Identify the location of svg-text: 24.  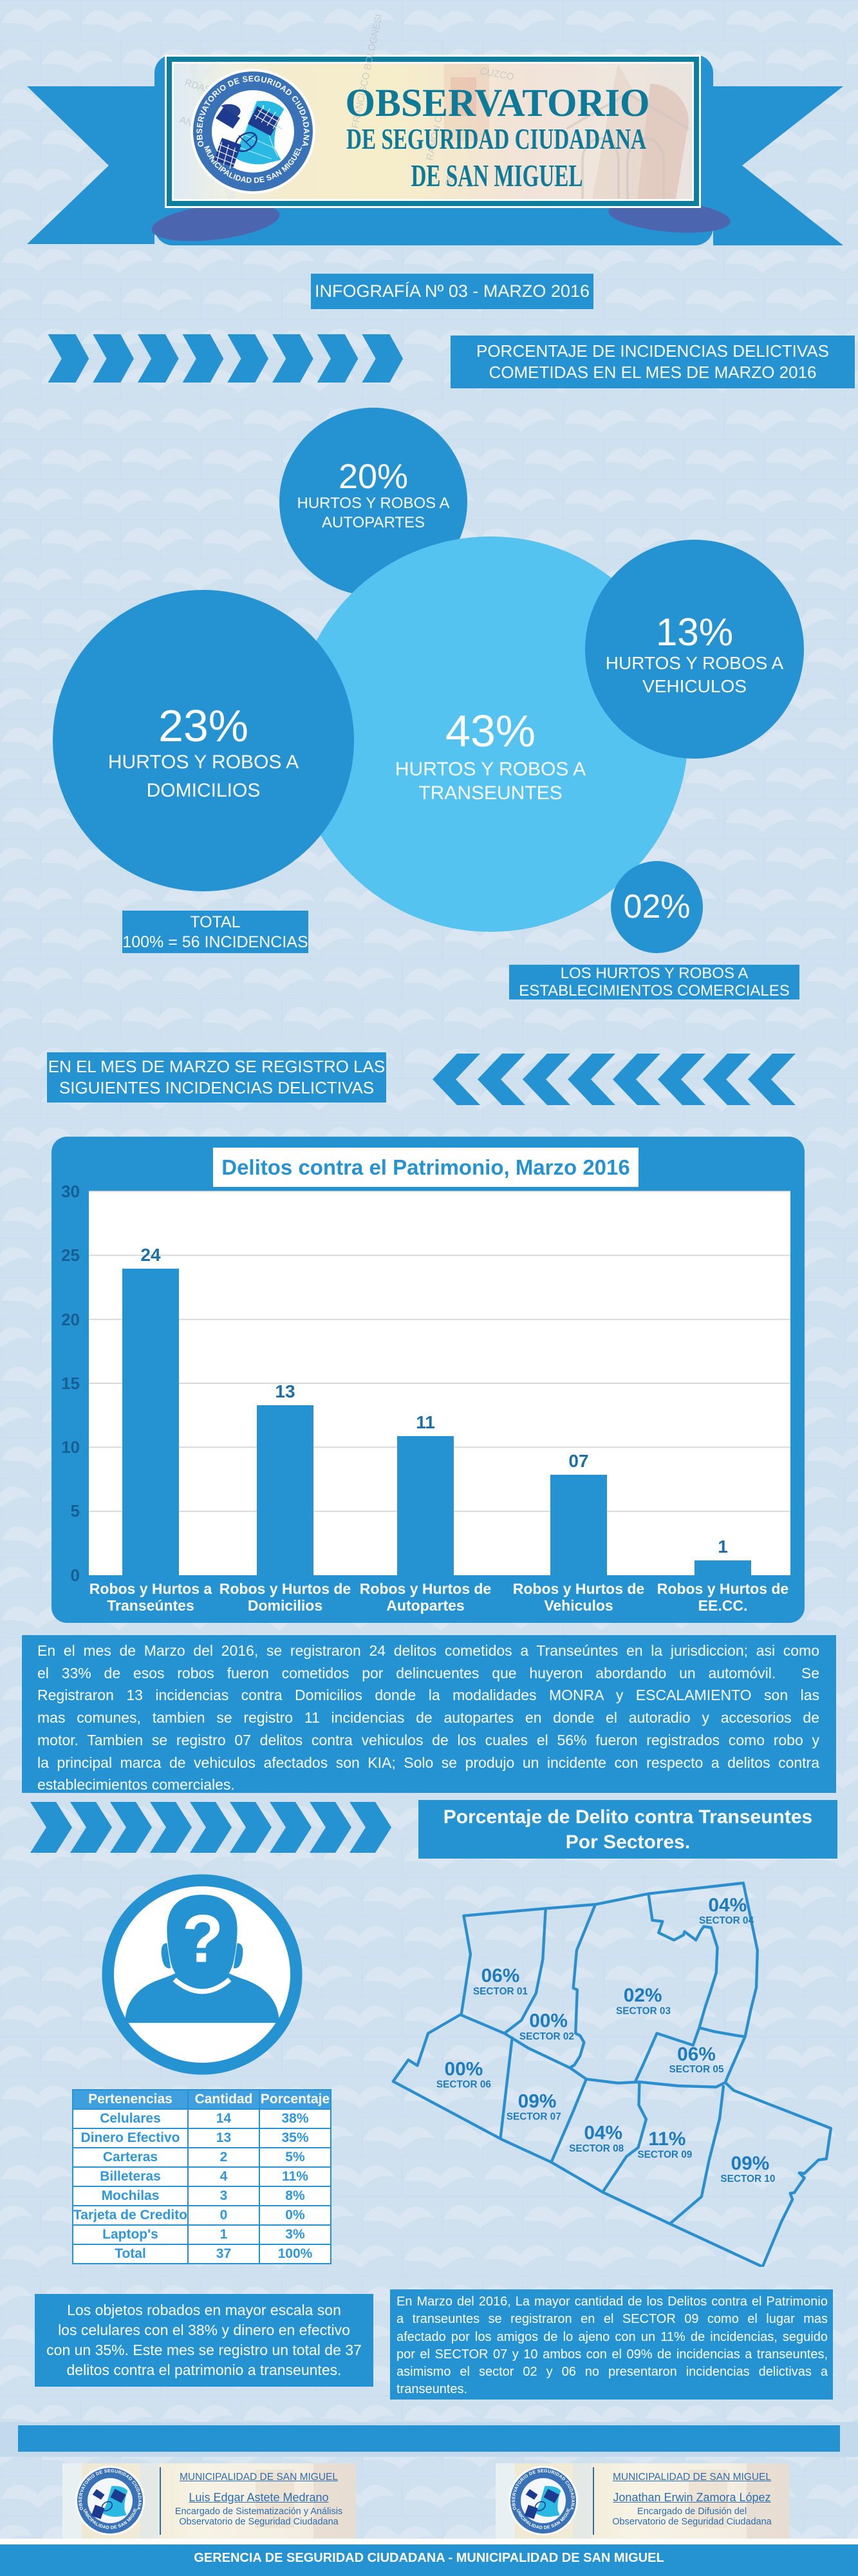
(150, 1255).